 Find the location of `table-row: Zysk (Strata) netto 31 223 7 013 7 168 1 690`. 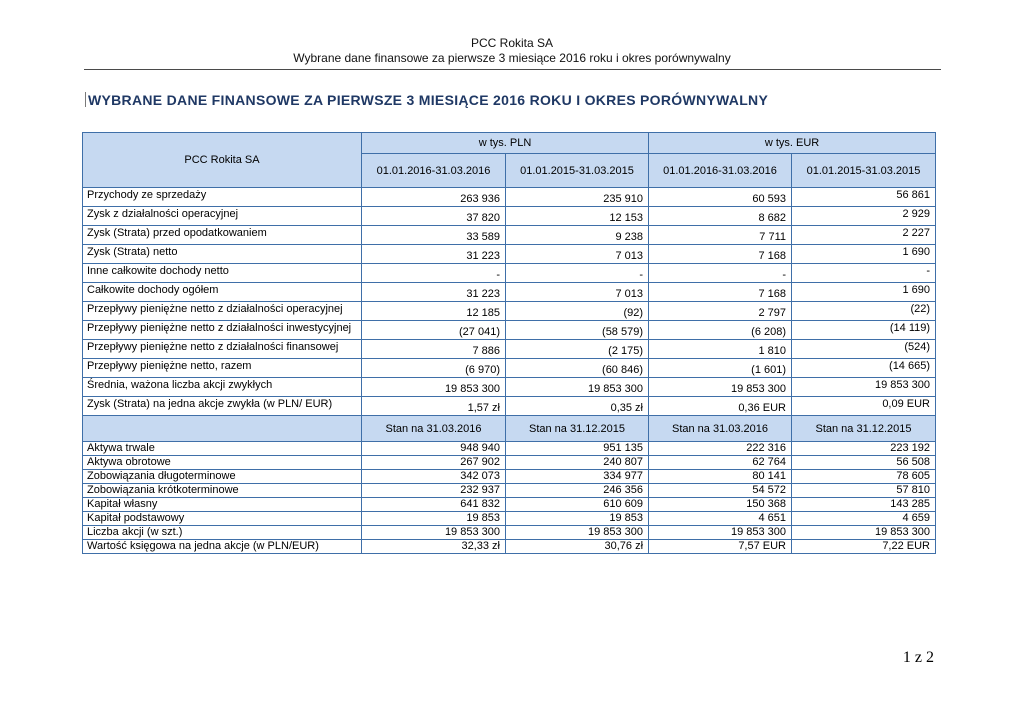

table-row: Zysk (Strata) netto 31 223 7 013 7 168 1 690 is located at coordinates (509, 254).